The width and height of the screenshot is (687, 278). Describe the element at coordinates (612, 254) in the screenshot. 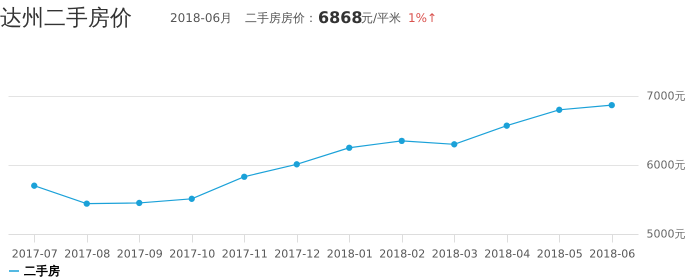

I see `x-tick-label: 2018-06` at that location.